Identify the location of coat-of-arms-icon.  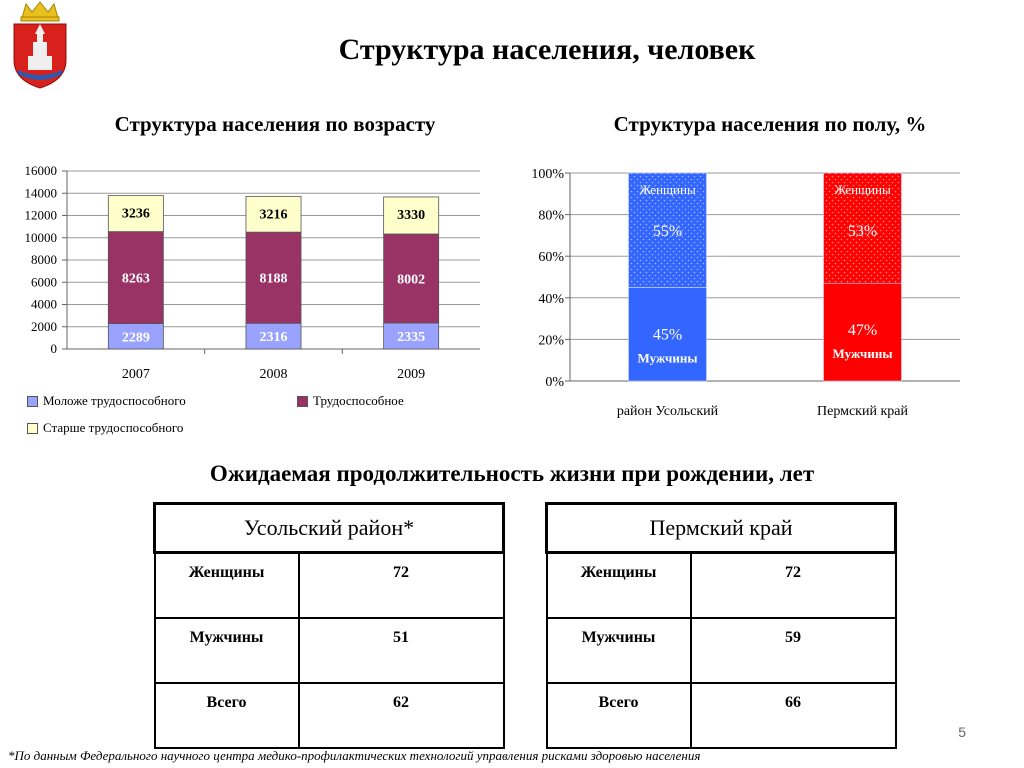
(40, 45).